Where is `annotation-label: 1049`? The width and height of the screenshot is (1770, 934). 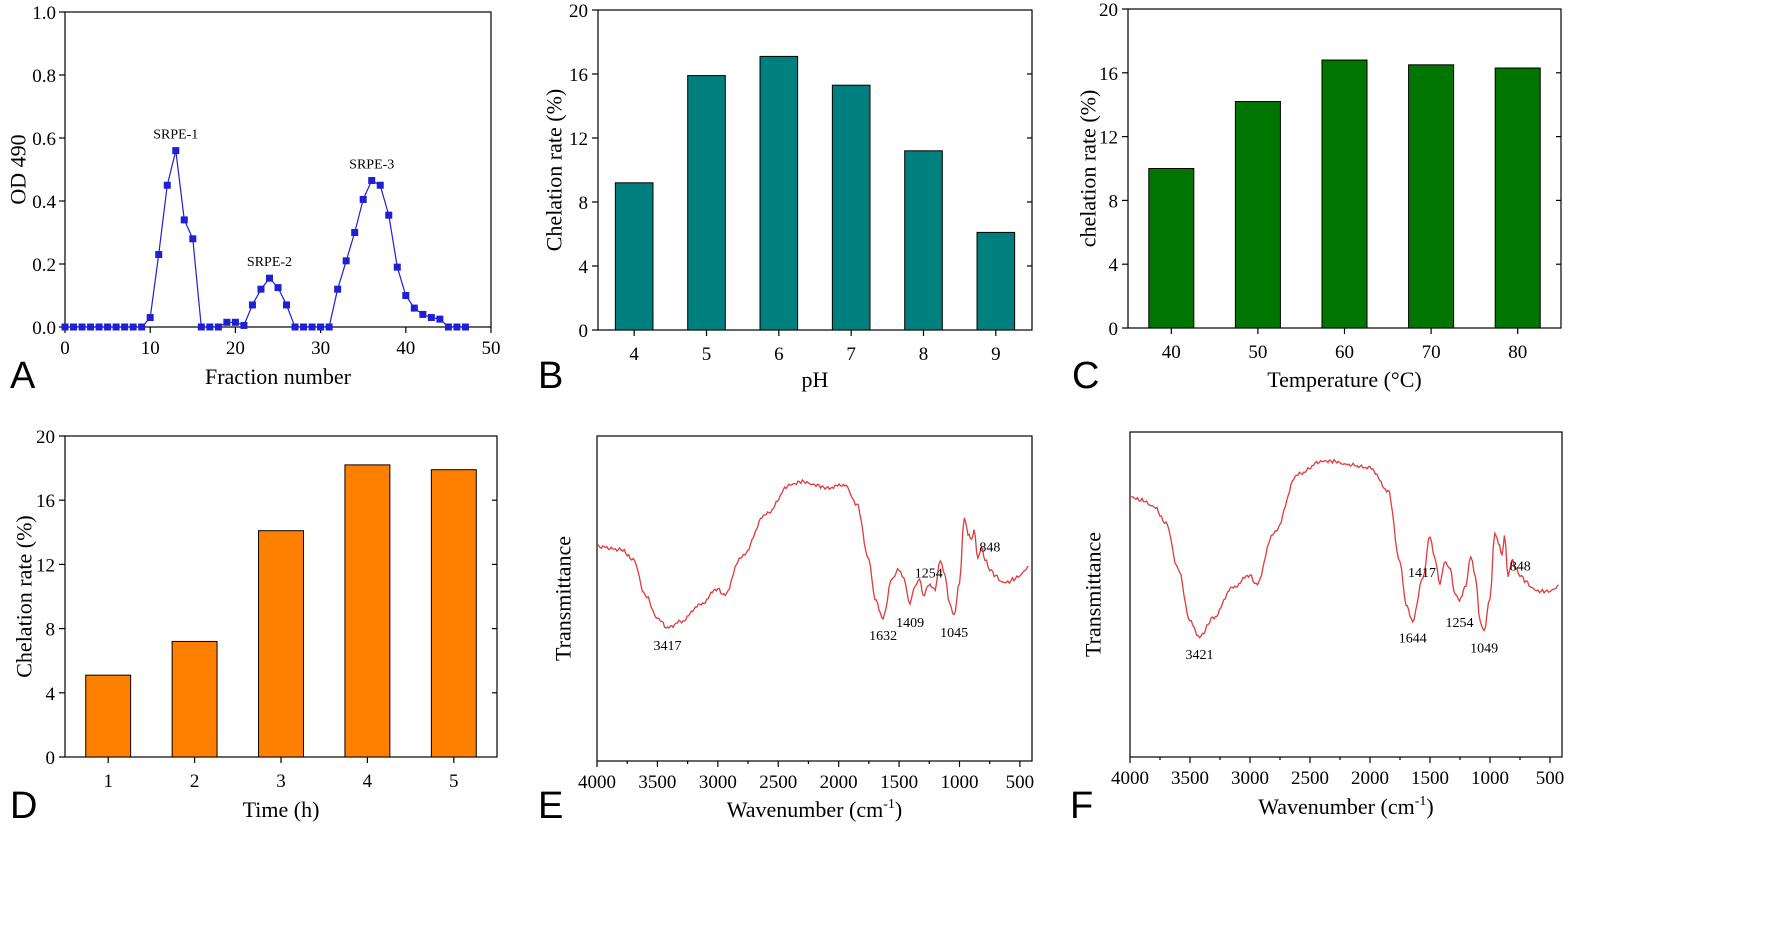
annotation-label: 1049 is located at coordinates (1484, 648).